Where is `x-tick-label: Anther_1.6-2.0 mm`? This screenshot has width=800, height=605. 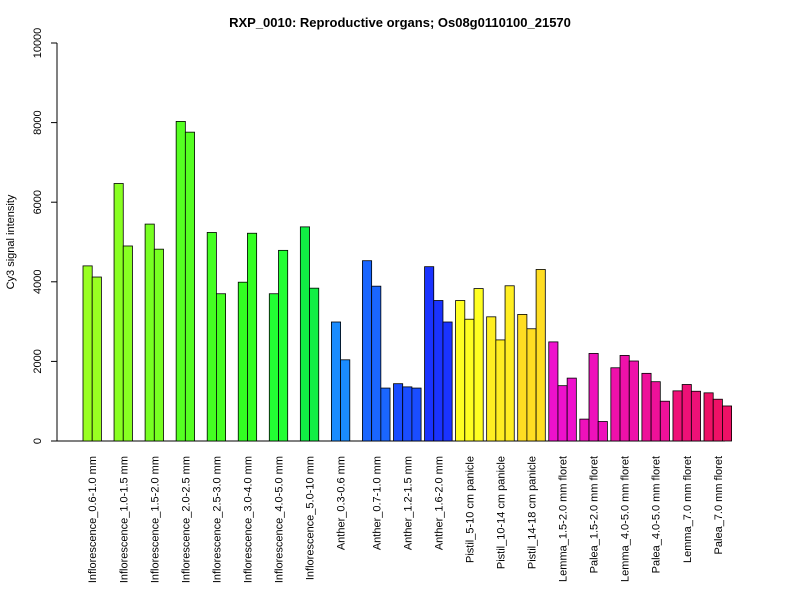
x-tick-label: Anther_1.6-2.0 mm is located at coordinates (439, 503).